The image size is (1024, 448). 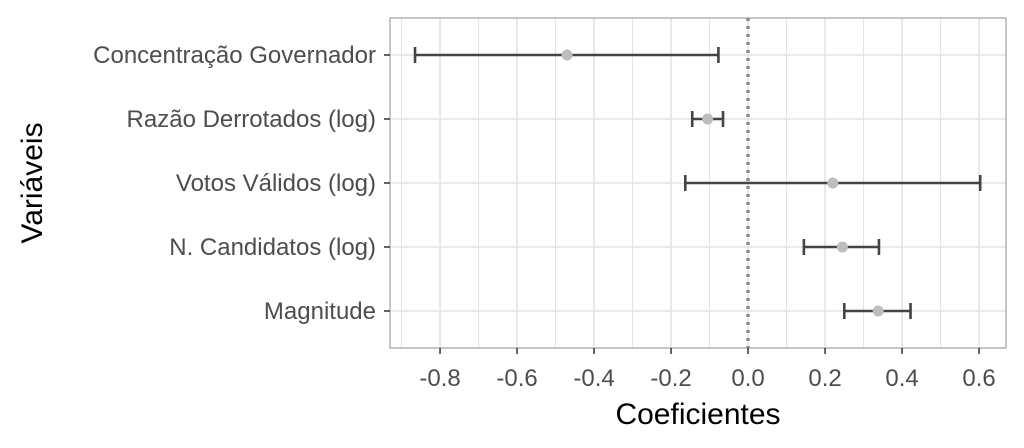 What do you see at coordinates (516, 378) in the screenshot?
I see `x-tick-label: -0.6` at bounding box center [516, 378].